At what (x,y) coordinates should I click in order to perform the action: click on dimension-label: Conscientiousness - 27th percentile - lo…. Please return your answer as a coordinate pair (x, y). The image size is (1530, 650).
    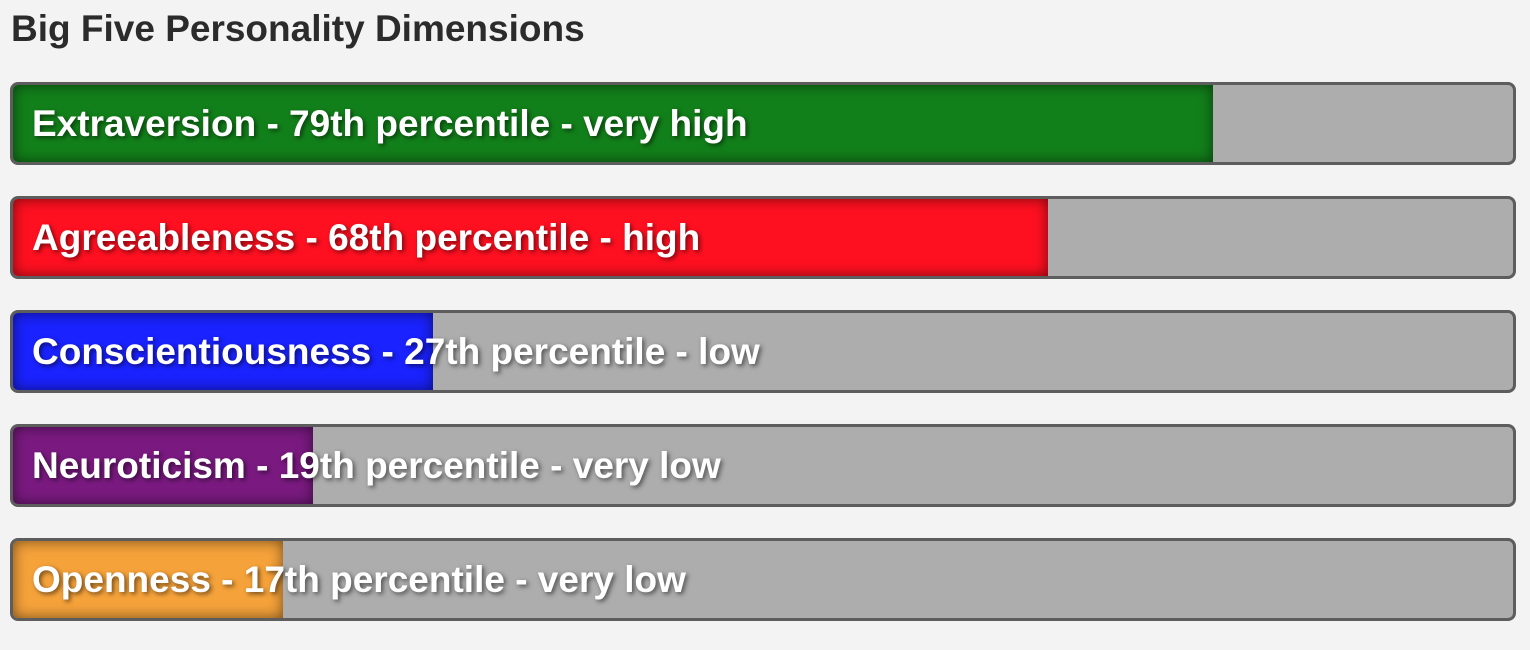
    Looking at the image, I should click on (396, 351).